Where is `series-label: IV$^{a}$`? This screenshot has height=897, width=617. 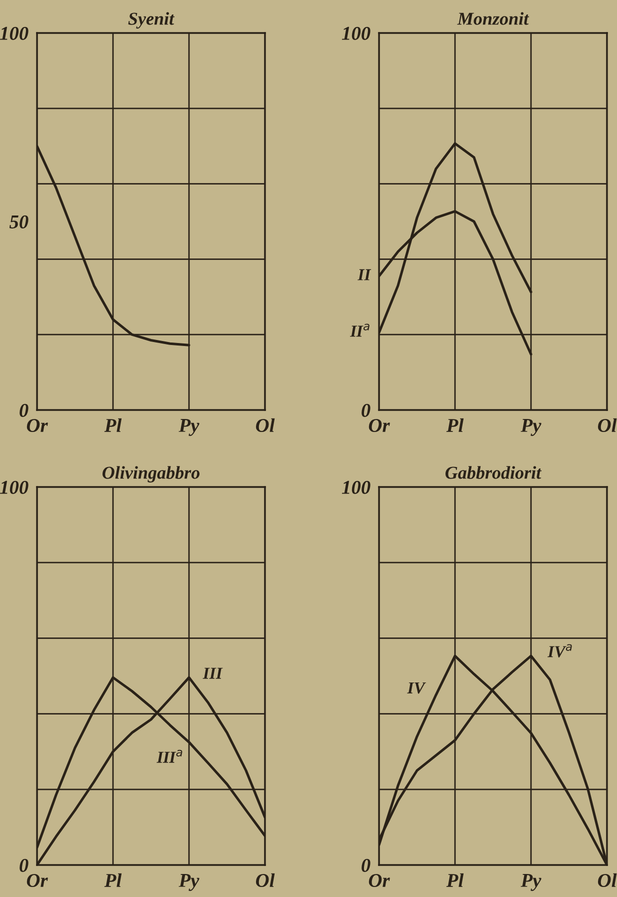 series-label: IV$^{a}$ is located at coordinates (560, 651).